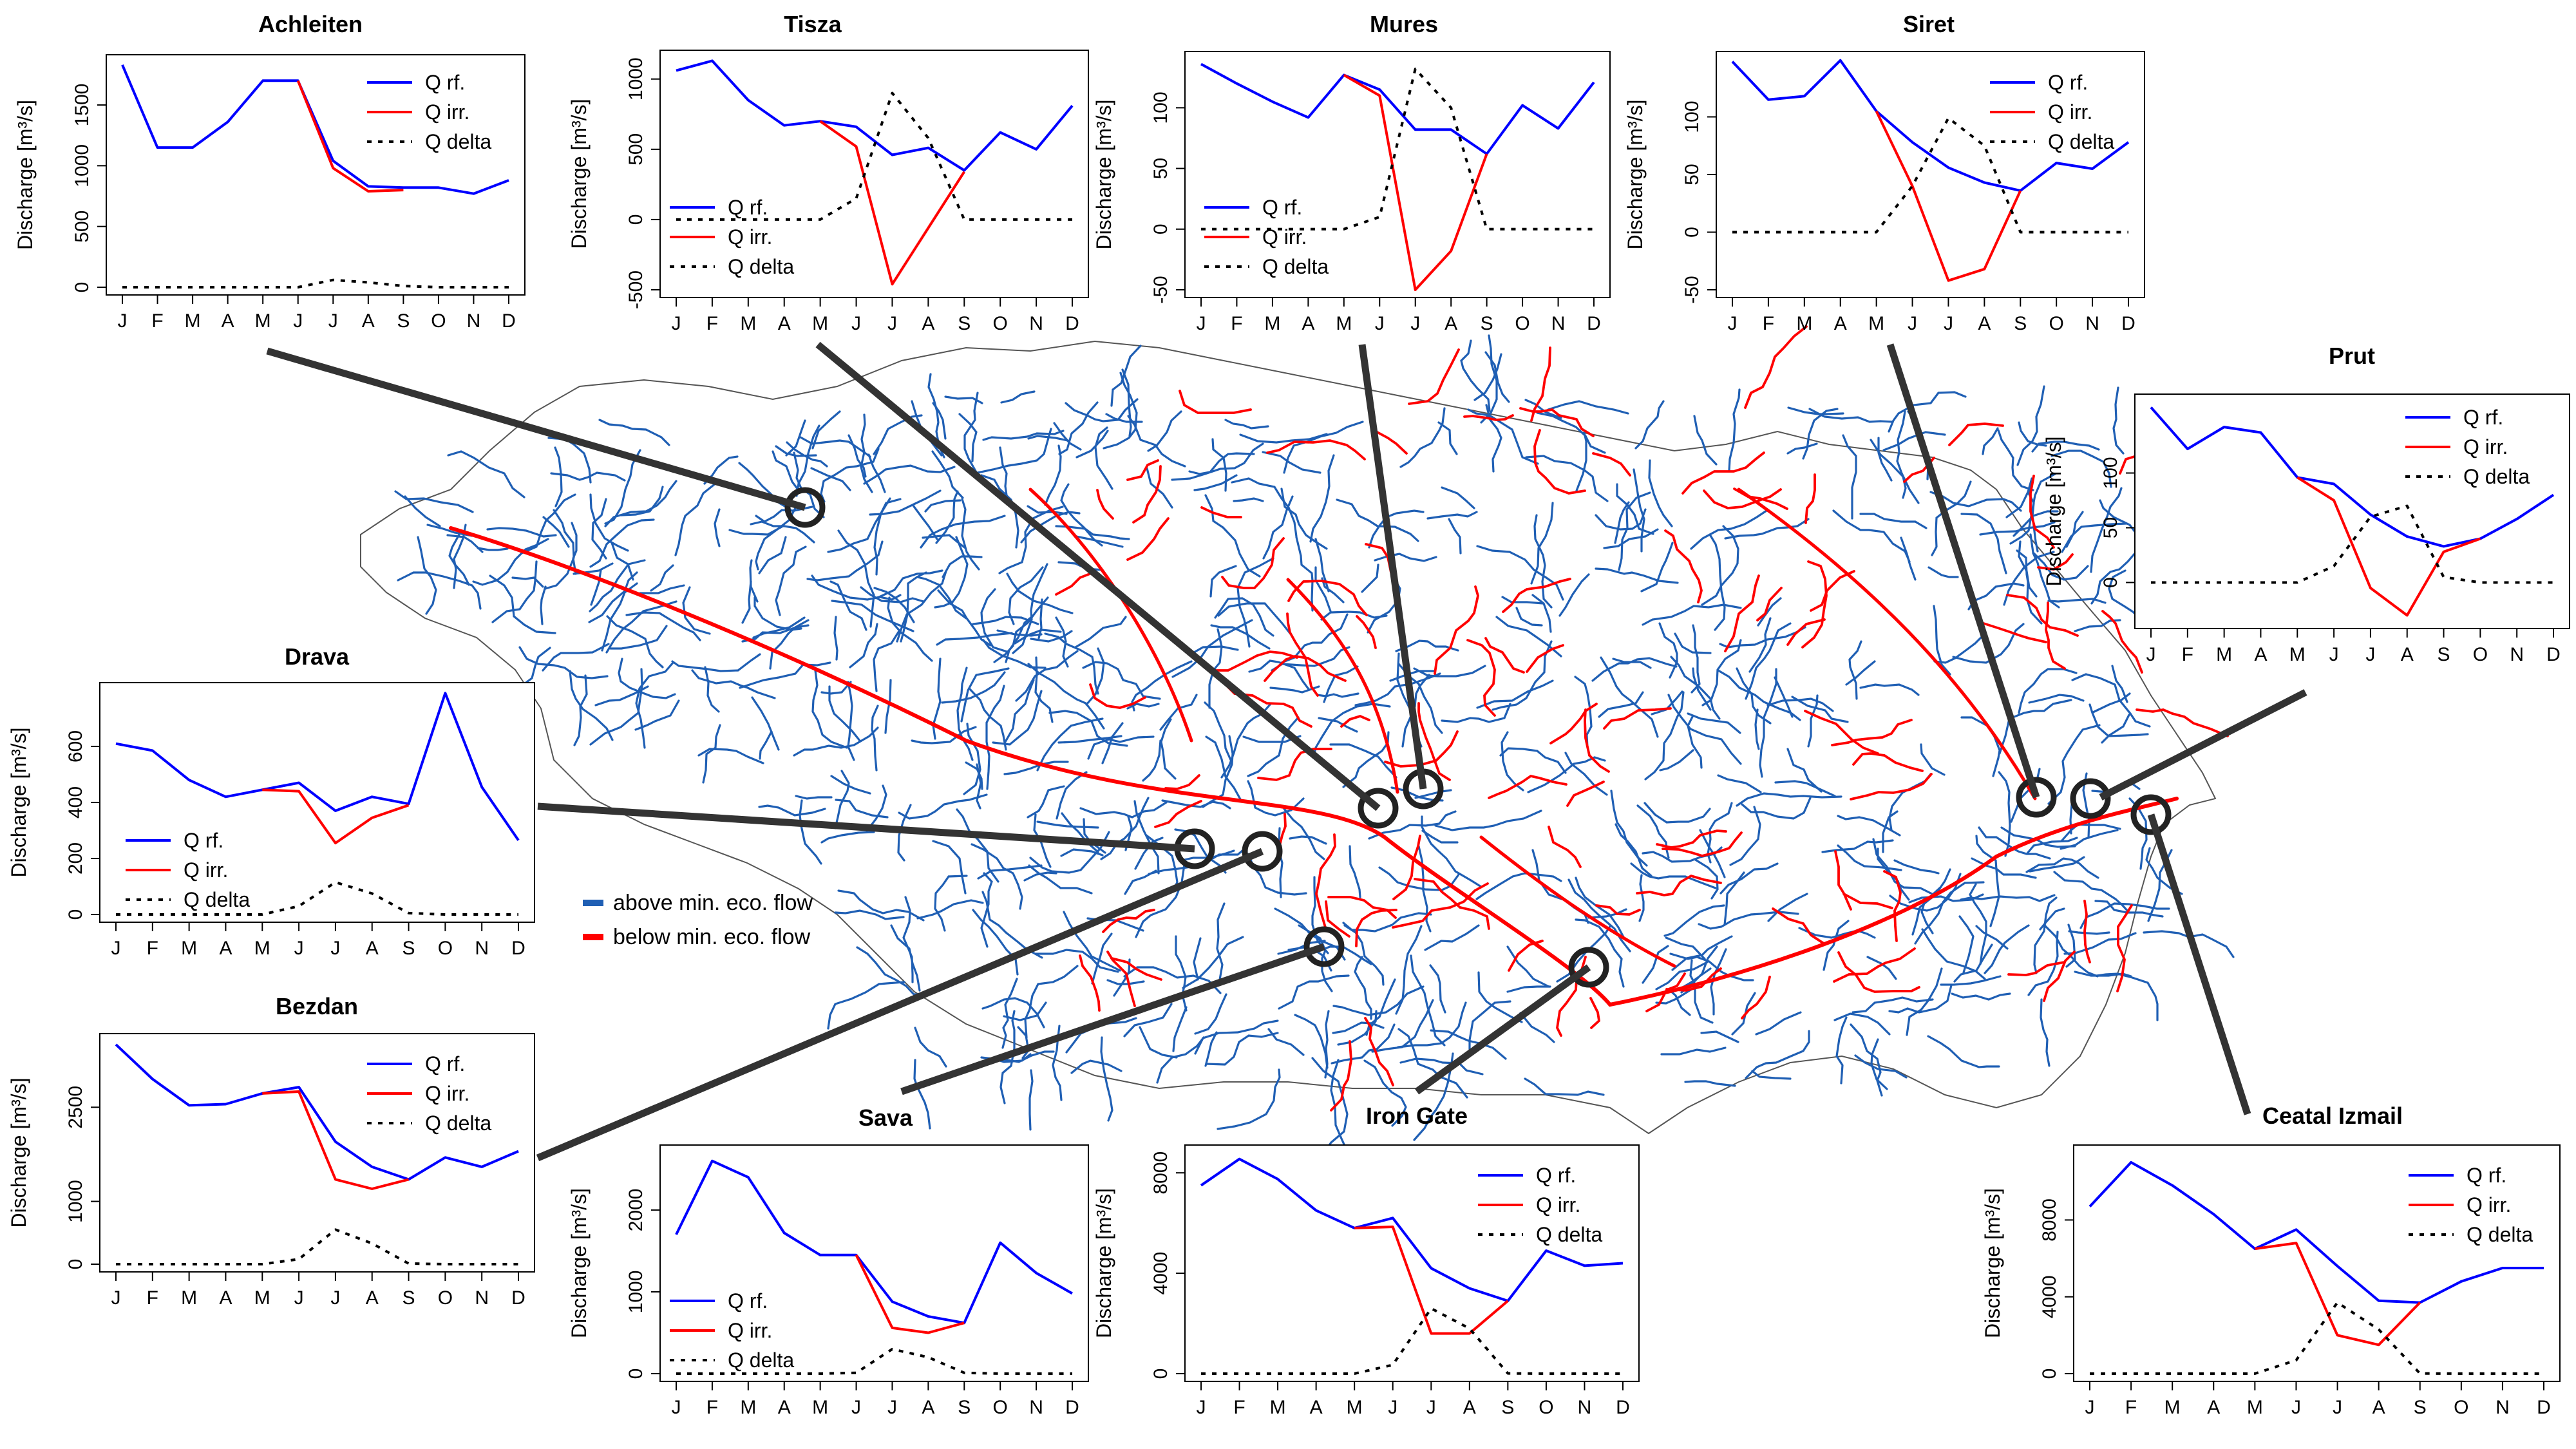 The height and width of the screenshot is (1449, 2576). Describe the element at coordinates (1930, 175) in the screenshot. I see `series-line-q-delta` at that location.